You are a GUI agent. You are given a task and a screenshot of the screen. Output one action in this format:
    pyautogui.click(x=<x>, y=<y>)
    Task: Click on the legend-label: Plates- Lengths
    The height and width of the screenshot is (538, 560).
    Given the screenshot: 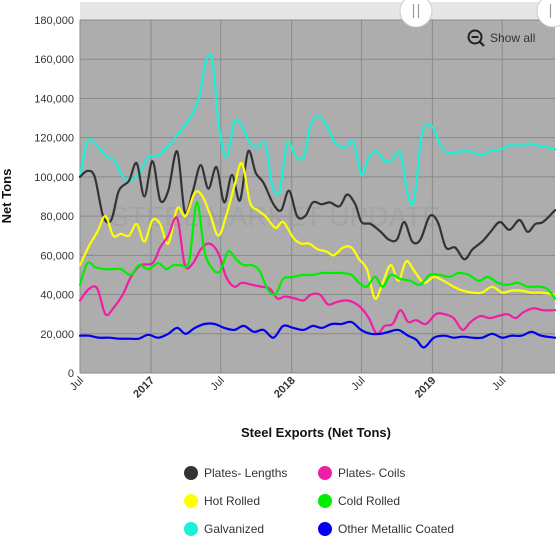 What is the action you would take?
    pyautogui.click(x=245, y=473)
    